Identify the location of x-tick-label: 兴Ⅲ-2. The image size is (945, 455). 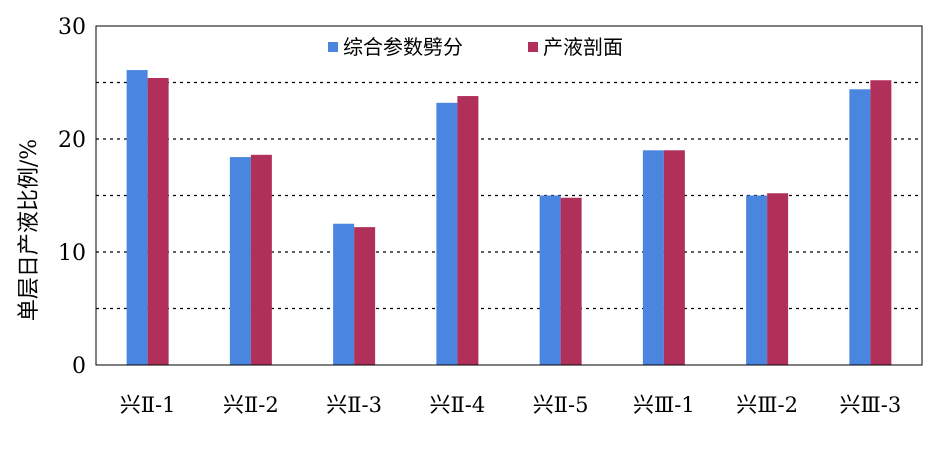
(767, 405).